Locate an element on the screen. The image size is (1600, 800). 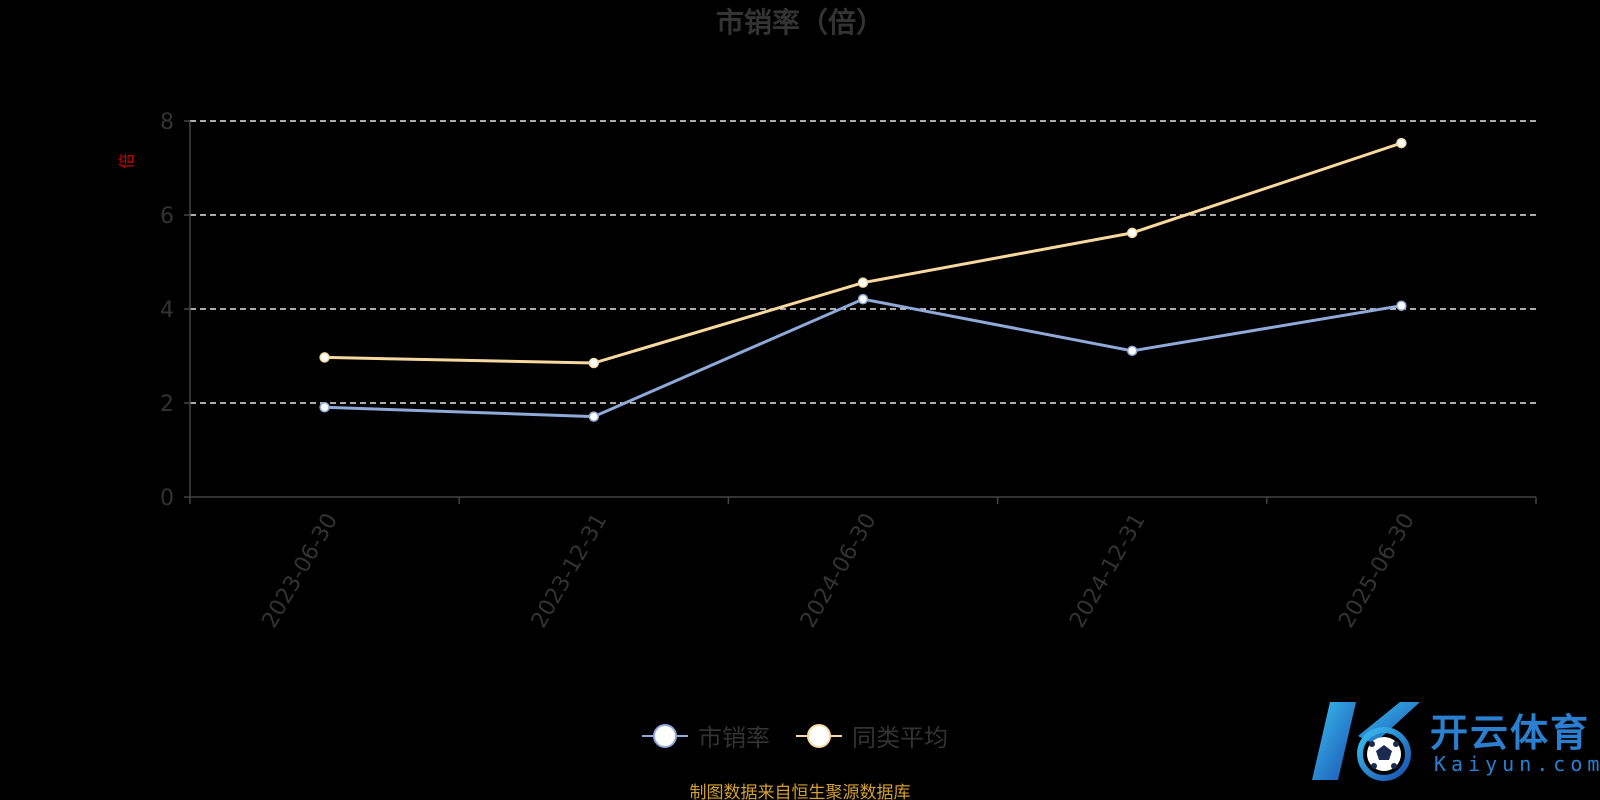
watermark-brand-cn: 开云体育 is located at coordinates (1510, 733).